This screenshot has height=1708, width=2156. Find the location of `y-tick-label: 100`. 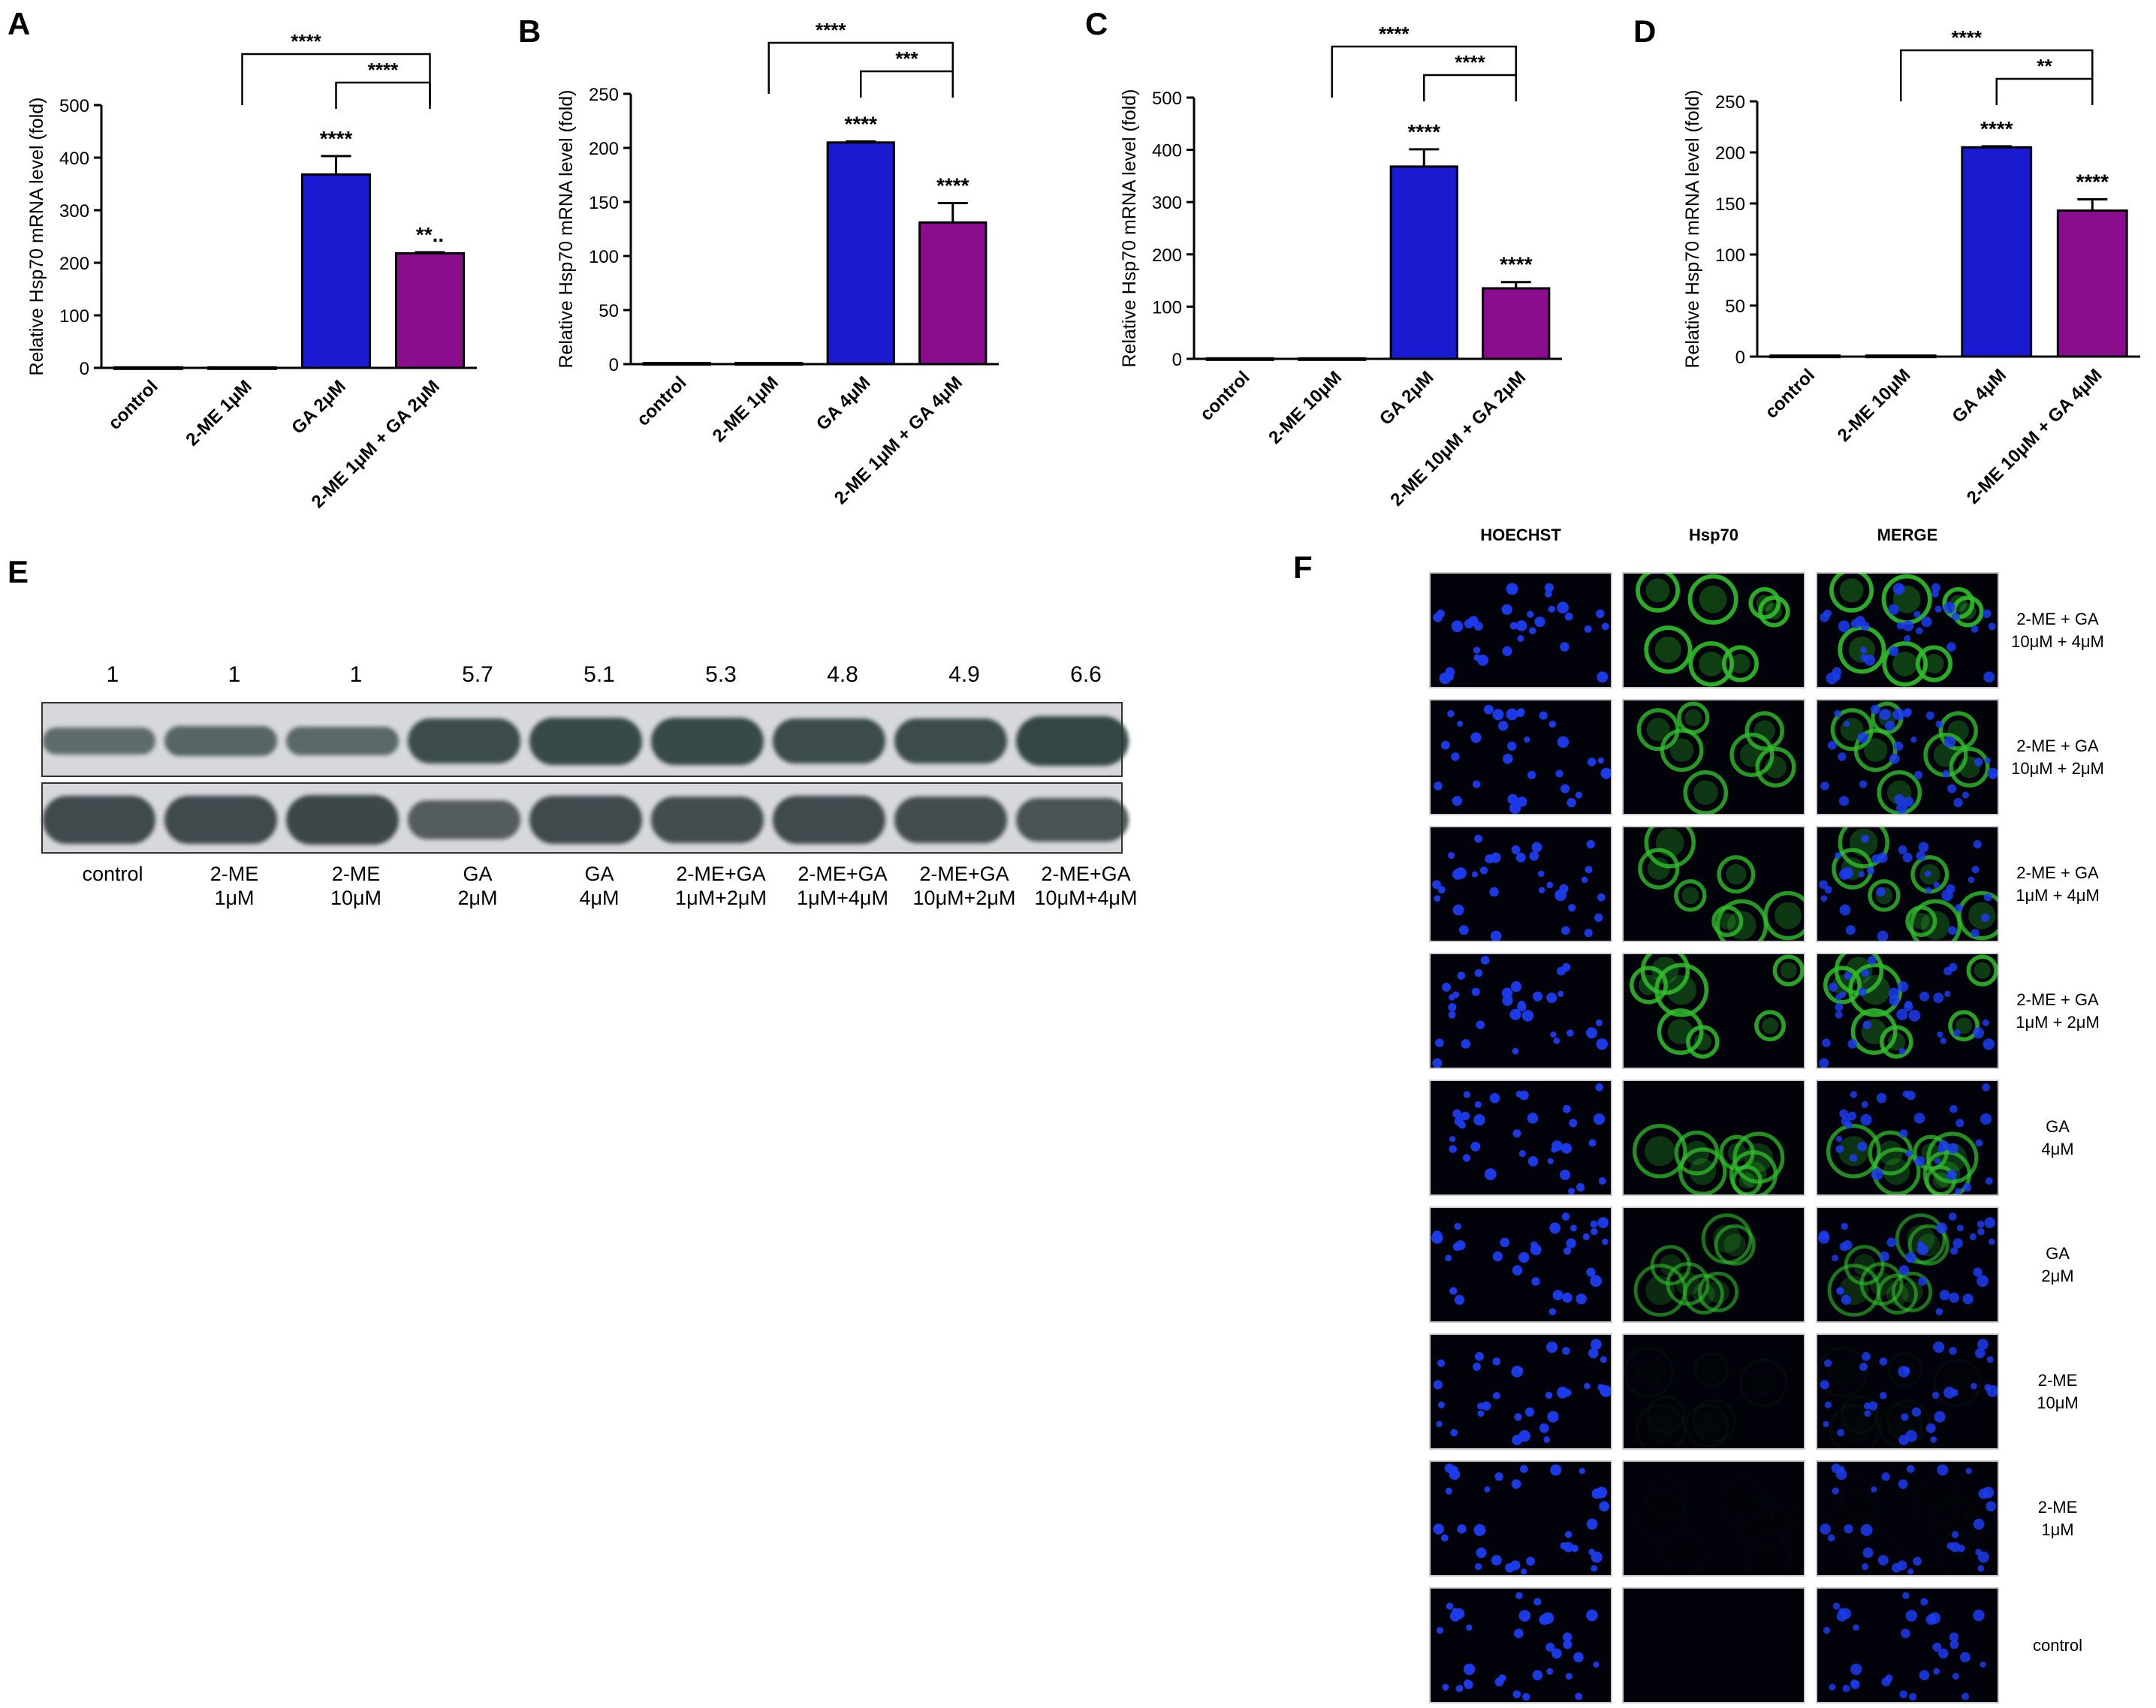

y-tick-label: 100 is located at coordinates (604, 257).